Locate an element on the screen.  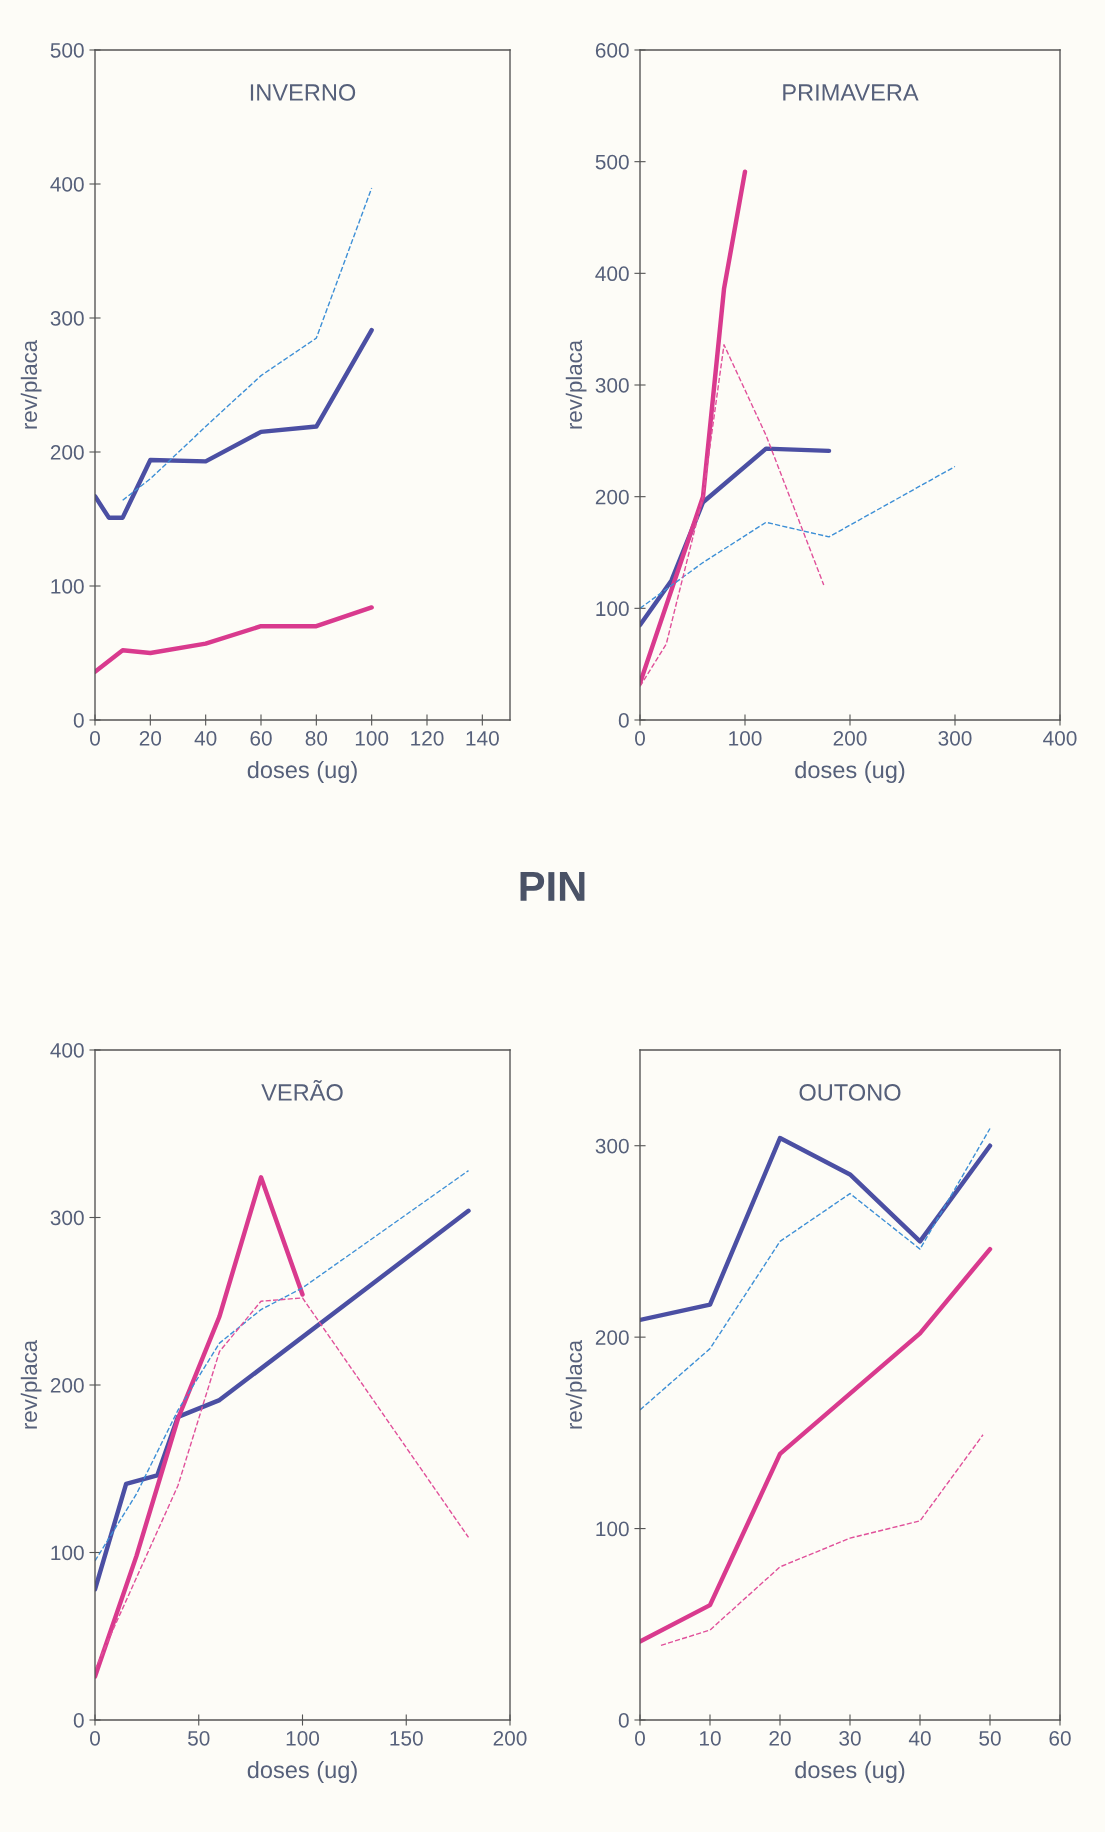
text: INVERNO is located at coordinates (303, 92).